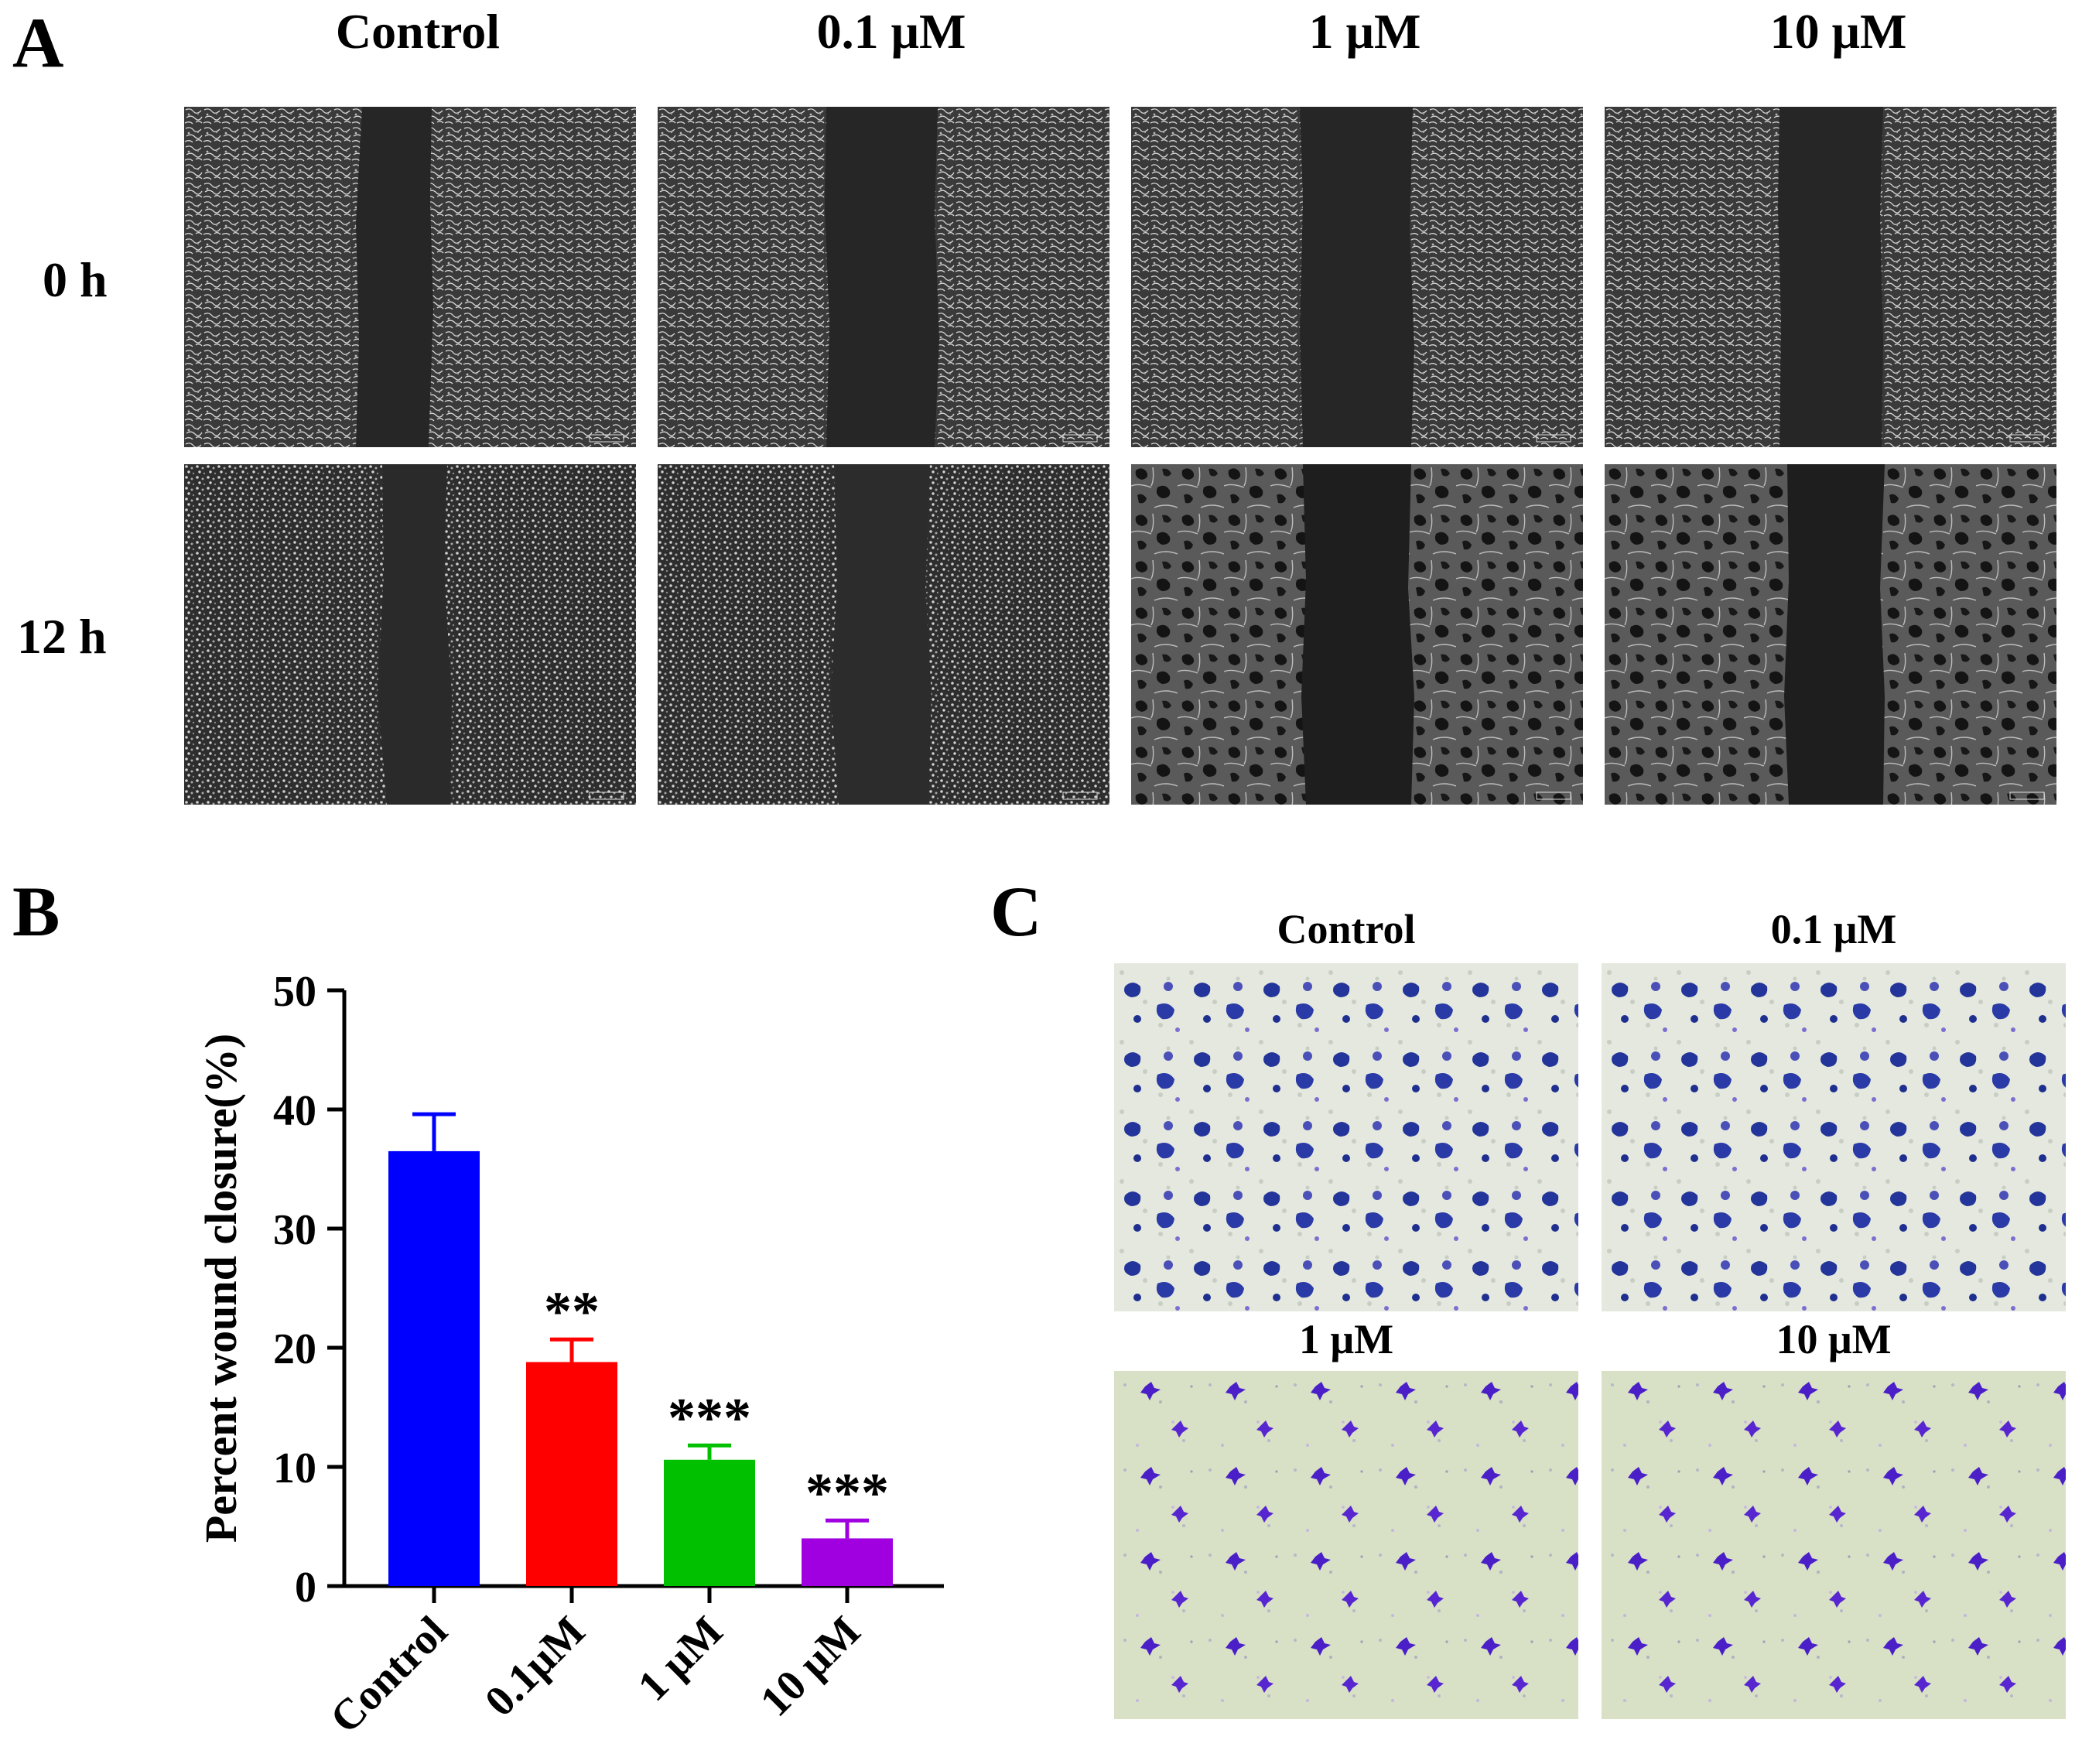  What do you see at coordinates (294, 1111) in the screenshot?
I see `y-tick-label: 40` at bounding box center [294, 1111].